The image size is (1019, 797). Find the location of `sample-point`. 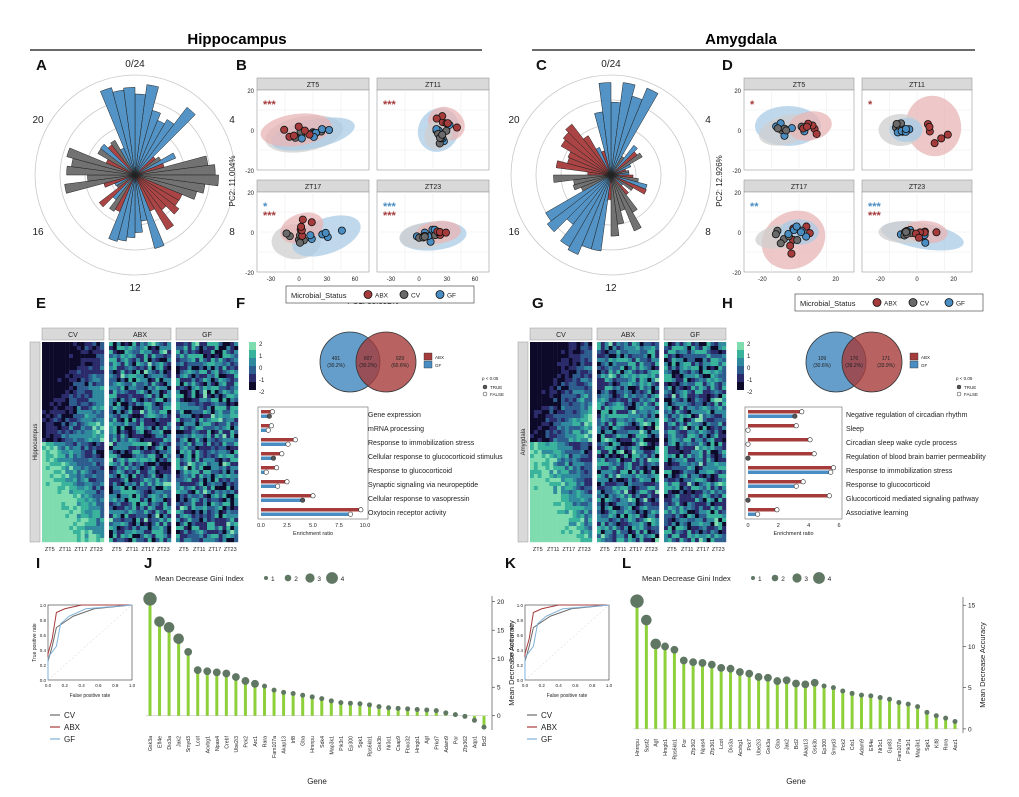

sample-point is located at coordinates (286, 233).